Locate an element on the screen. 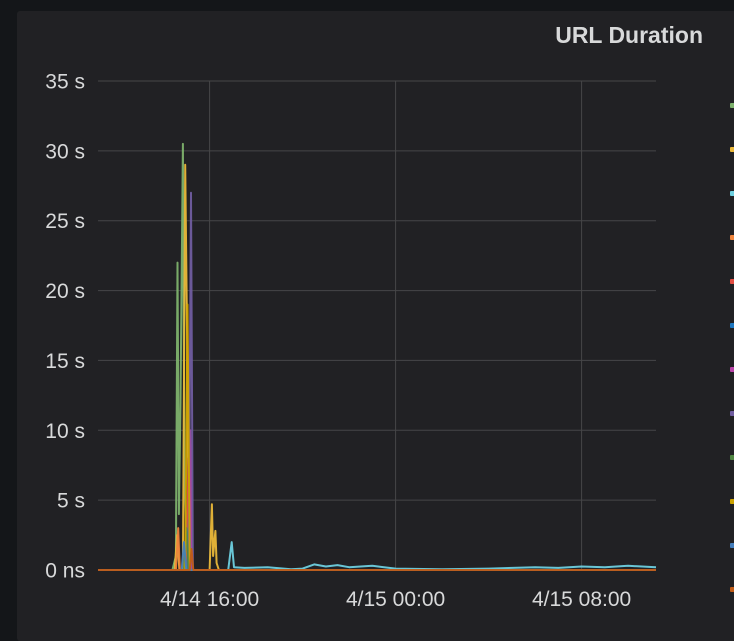 Image resolution: width=734 pixels, height=641 pixels. y-tick-label: 15 s is located at coordinates (65, 361).